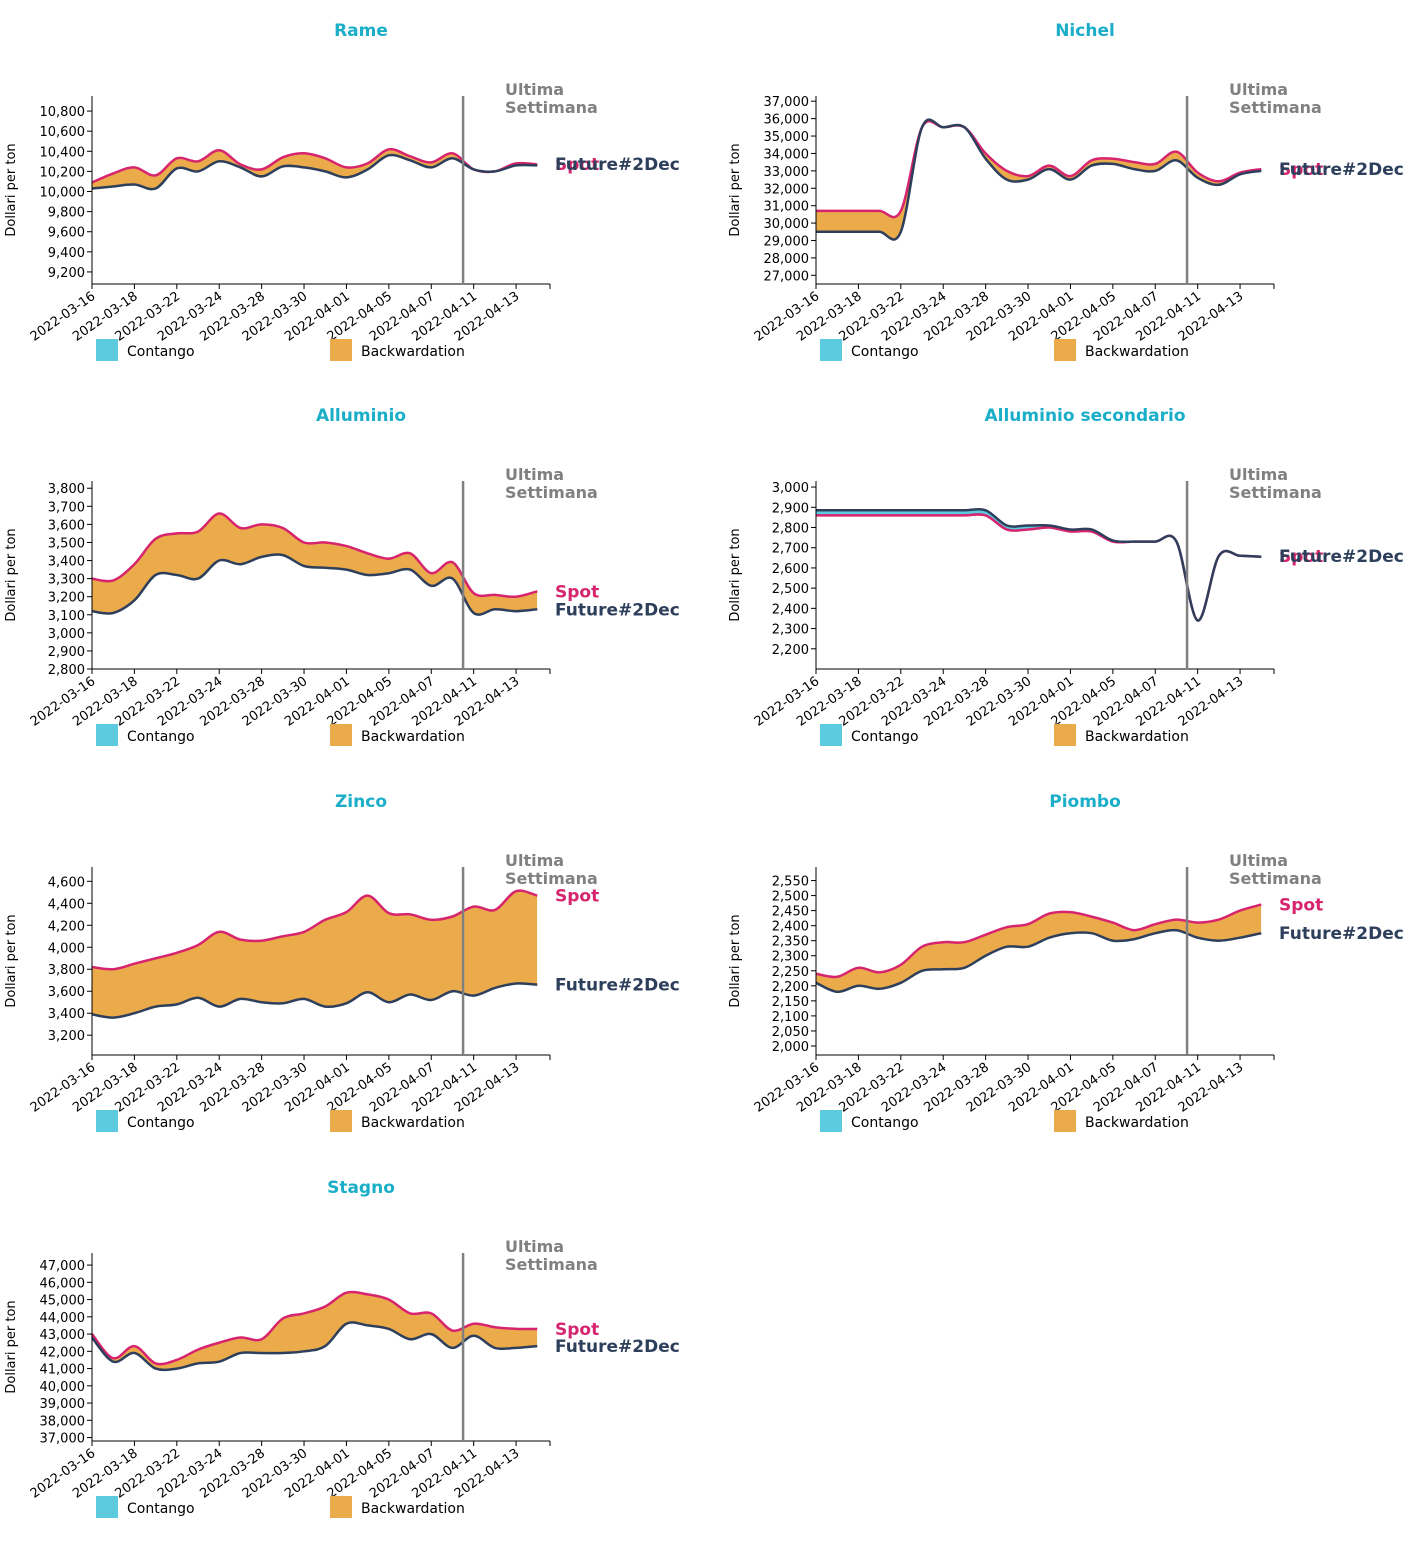 The height and width of the screenshot is (1543, 1425). Describe the element at coordinates (790, 549) in the screenshot. I see `y-tick-label: 2,700` at that location.